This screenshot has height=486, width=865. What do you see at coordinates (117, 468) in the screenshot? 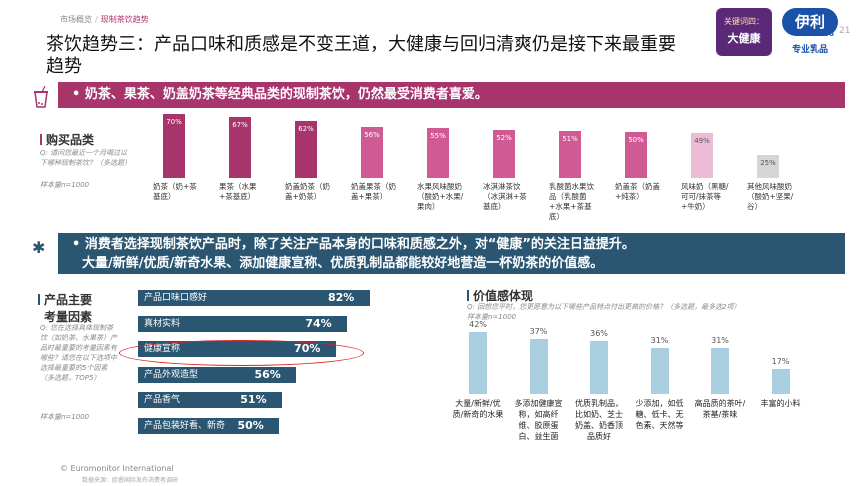
I see `copyright: © Euromonitor International` at bounding box center [117, 468].